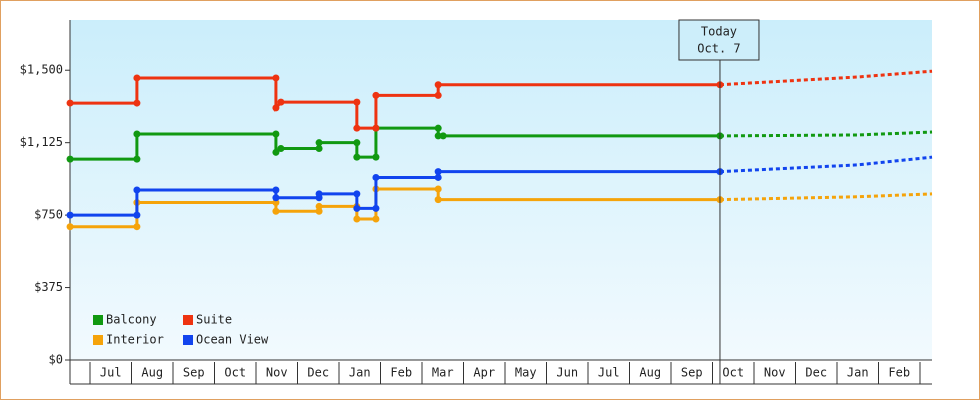 This screenshot has width=980, height=400. Describe the element at coordinates (41, 142) in the screenshot. I see `y-tick-label: $1,125` at that location.